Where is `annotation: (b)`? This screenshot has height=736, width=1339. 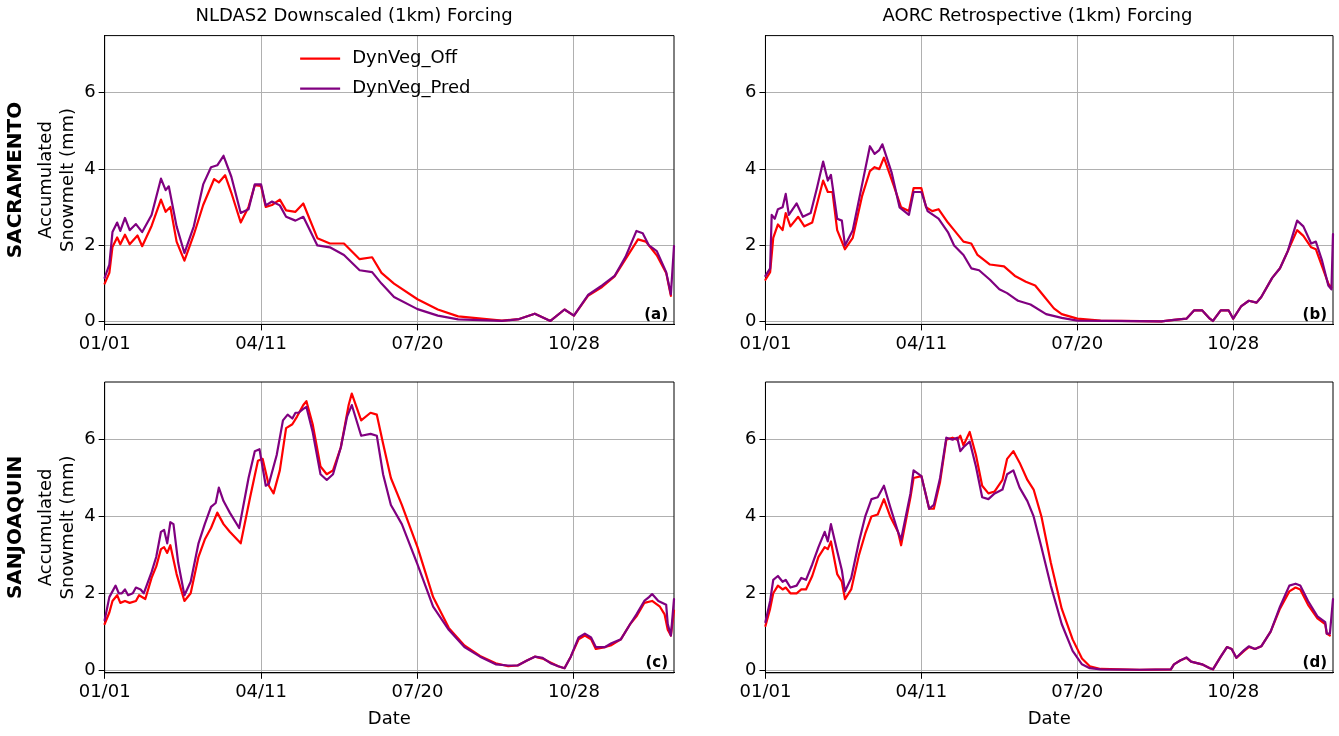 annotation: (b) is located at coordinates (1314, 313).